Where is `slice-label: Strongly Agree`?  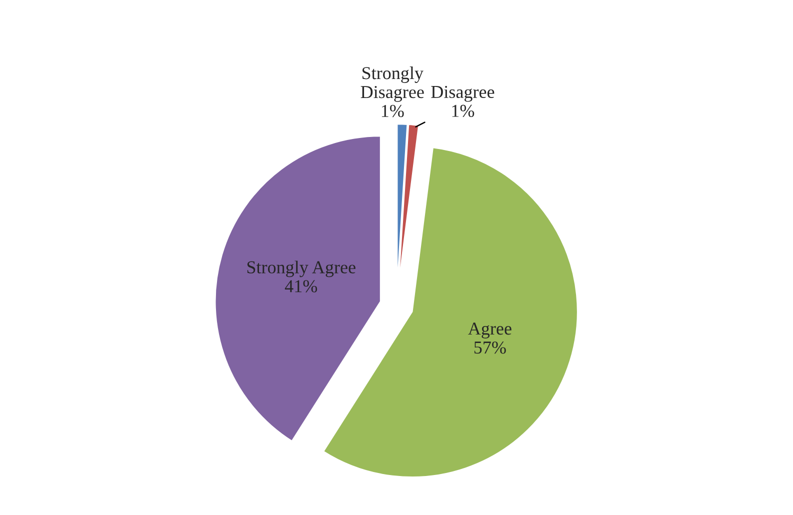 slice-label: Strongly Agree is located at coordinates (301, 269).